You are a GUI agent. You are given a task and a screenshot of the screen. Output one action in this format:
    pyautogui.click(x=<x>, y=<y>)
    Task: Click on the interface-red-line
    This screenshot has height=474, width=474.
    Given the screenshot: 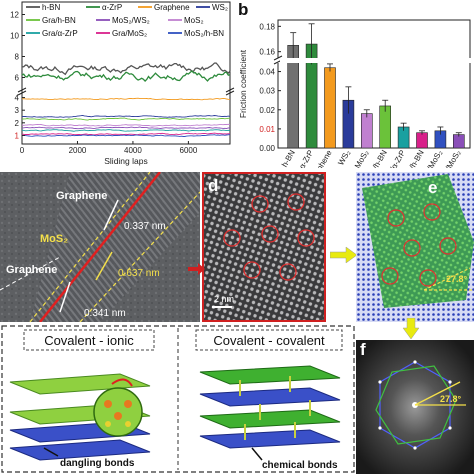 What is the action you would take?
    pyautogui.click(x=100, y=247)
    